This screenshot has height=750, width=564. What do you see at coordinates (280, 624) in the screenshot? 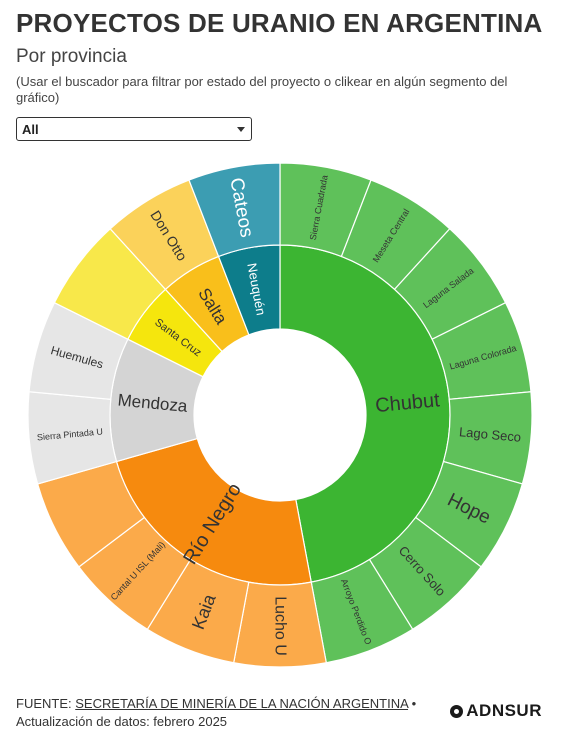
I see `project-segment-lucho-u` at bounding box center [280, 624].